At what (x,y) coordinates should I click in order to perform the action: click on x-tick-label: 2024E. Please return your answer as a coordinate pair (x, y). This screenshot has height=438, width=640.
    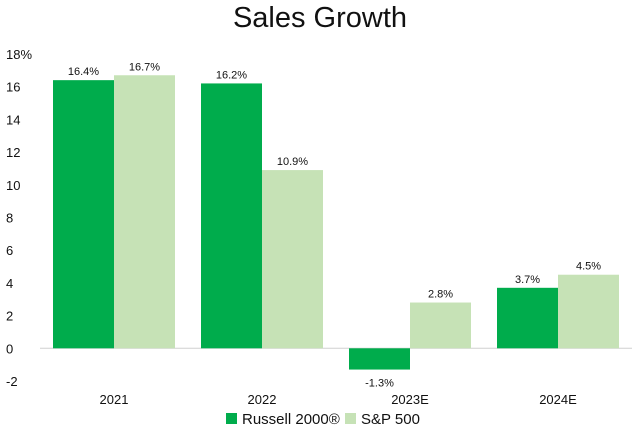
    Looking at the image, I should click on (558, 399).